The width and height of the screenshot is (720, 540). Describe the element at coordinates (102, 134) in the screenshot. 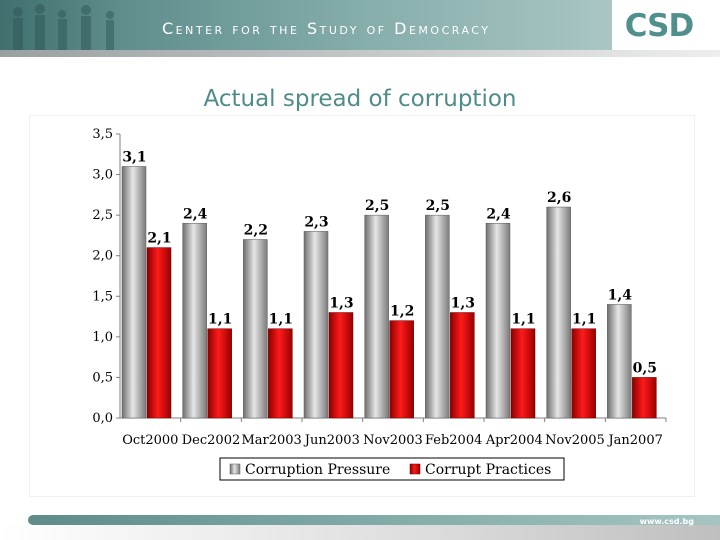

I see `y-tick-label: 3,5` at that location.